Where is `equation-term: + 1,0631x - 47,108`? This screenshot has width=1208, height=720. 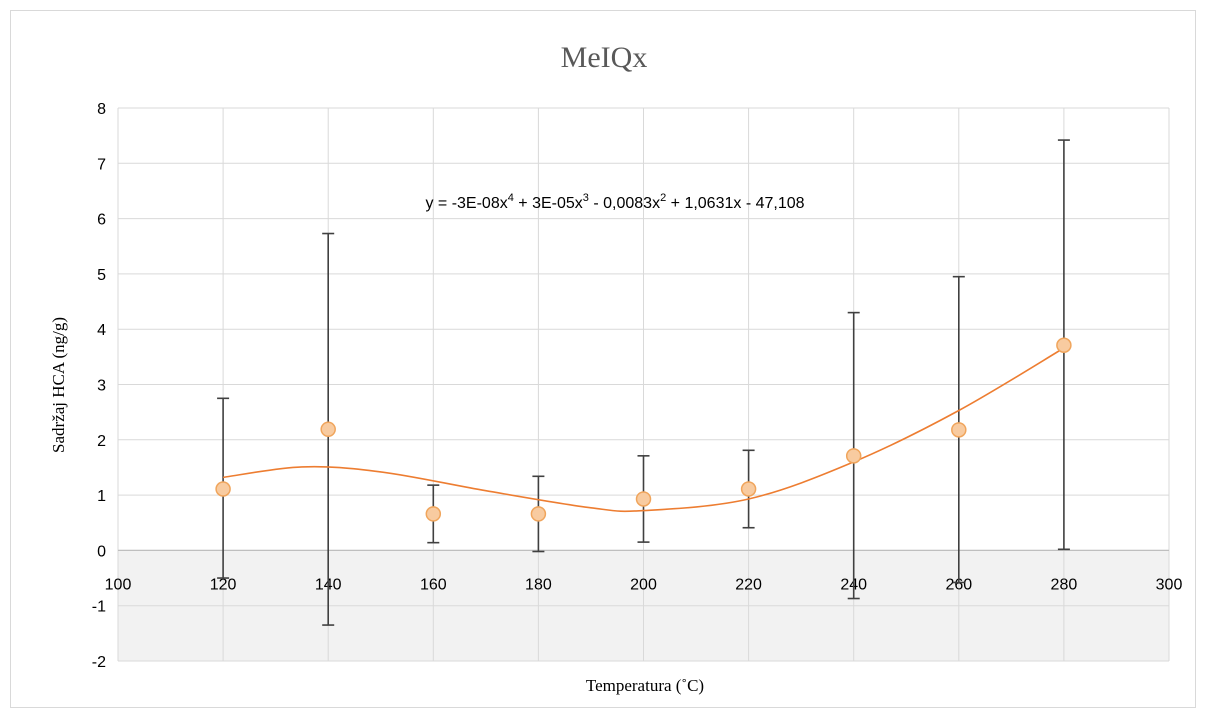
equation-term: + 1,0631x - 47,108 is located at coordinates (735, 203).